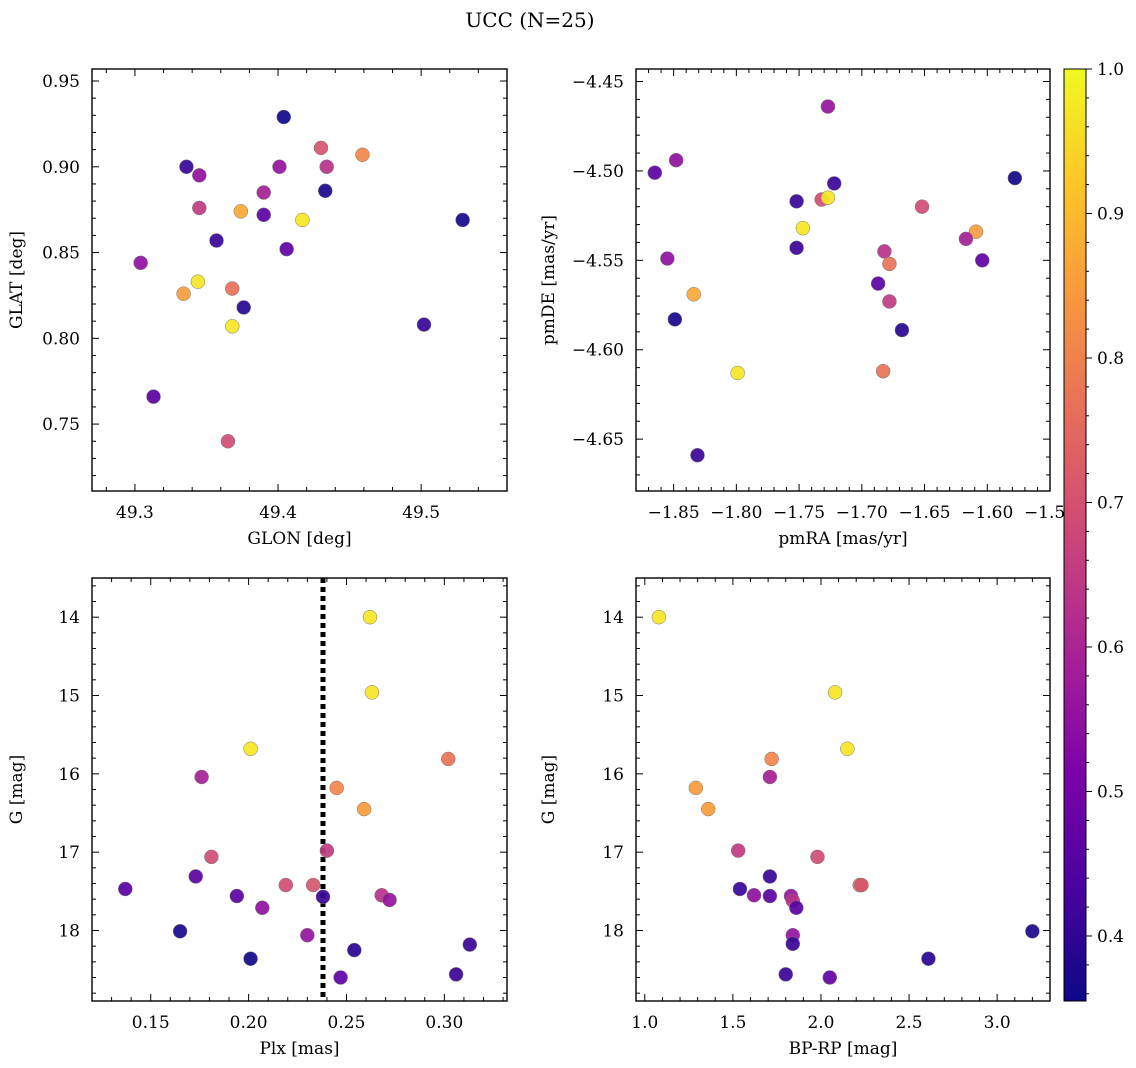 The height and width of the screenshot is (1068, 1136). I want to click on x-tick-label: −1.85, so click(674, 513).